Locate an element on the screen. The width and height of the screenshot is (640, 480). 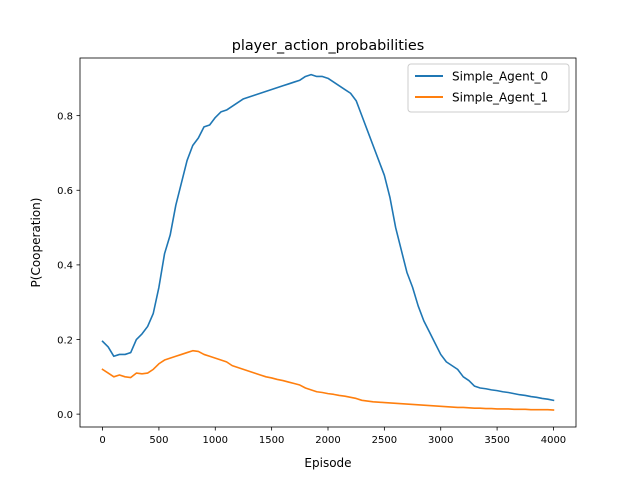
x-tick-label: 3500 is located at coordinates (496, 440).